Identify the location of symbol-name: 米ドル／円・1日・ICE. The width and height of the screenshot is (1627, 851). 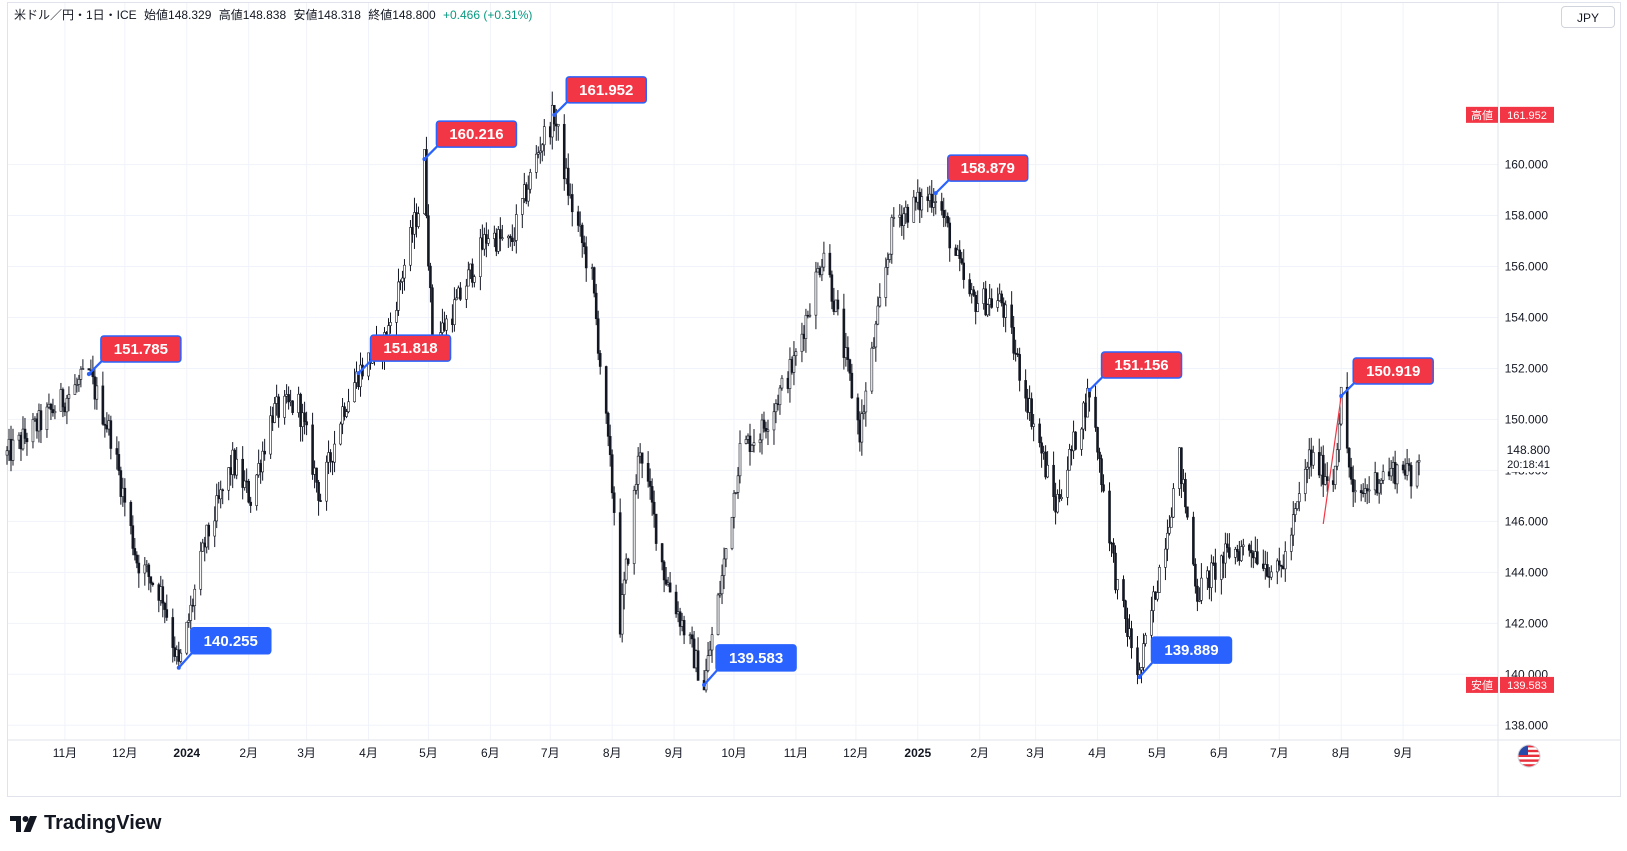
(75, 15).